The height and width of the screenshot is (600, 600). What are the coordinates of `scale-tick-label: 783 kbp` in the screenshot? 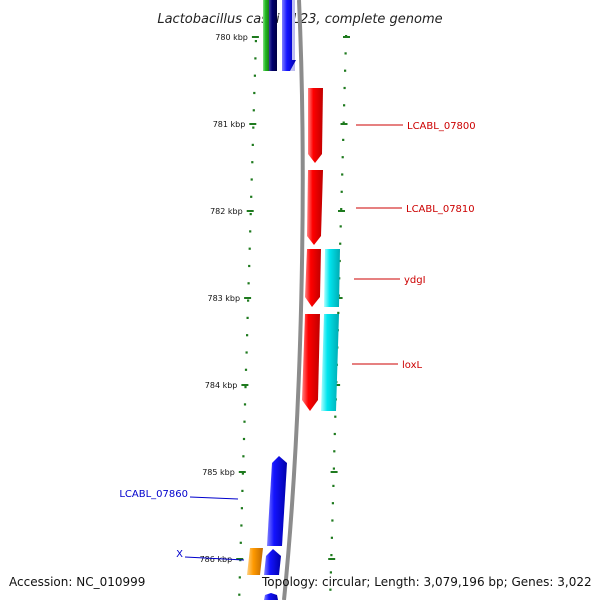 It's located at (223, 298).